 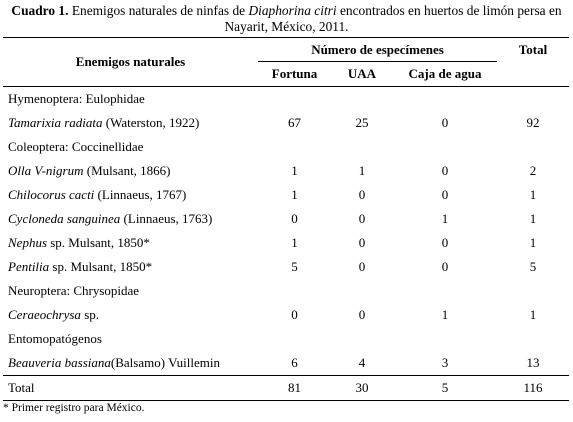 I want to click on fortuna-value: 5, so click(x=294, y=266).